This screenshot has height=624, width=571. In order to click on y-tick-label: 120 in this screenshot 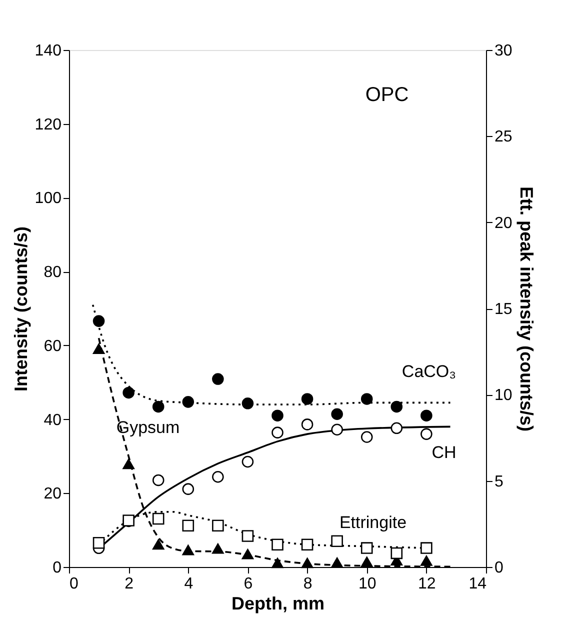, I will do `click(48, 125)`.